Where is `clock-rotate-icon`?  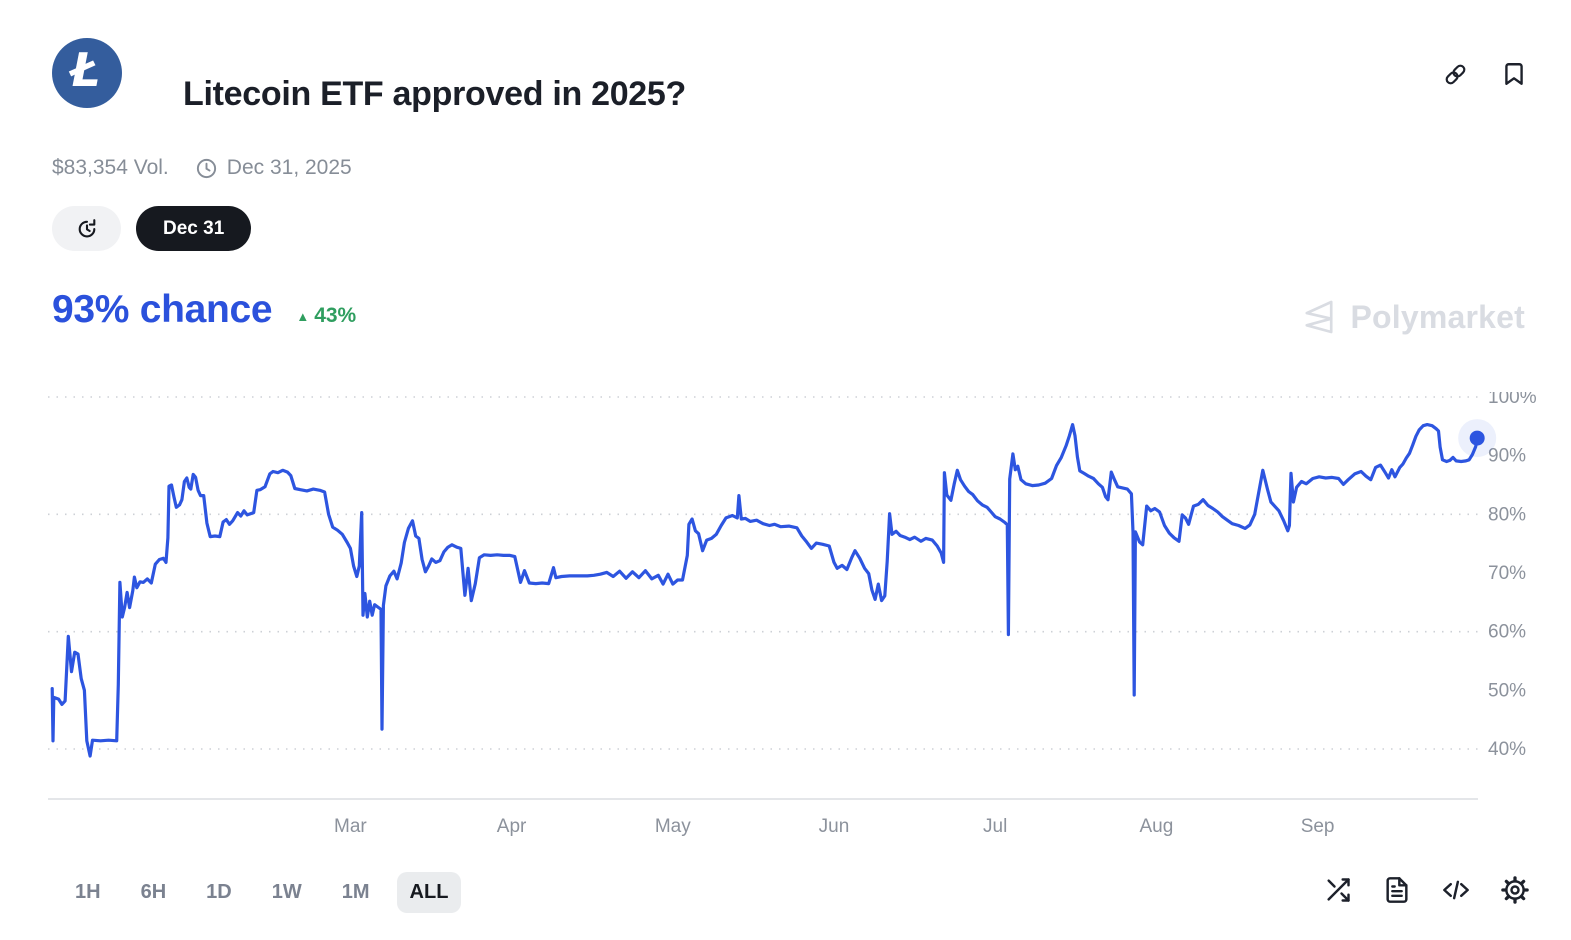 clock-rotate-icon is located at coordinates (86, 227).